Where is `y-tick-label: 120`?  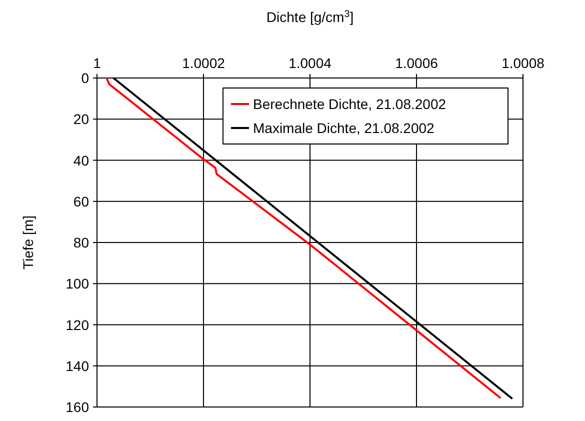 y-tick-label: 120 is located at coordinates (78, 324).